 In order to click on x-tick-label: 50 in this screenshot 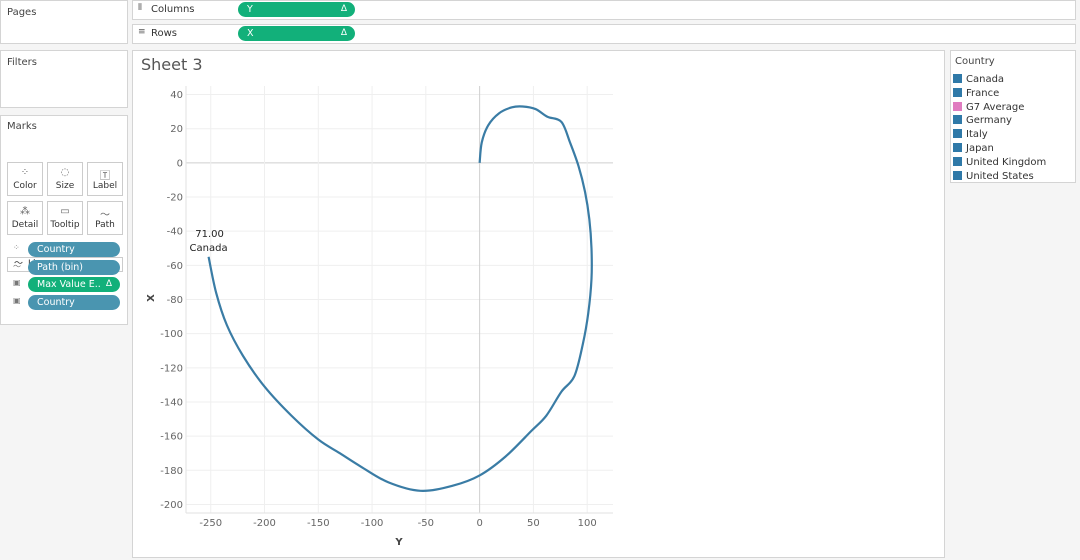, I will do `click(533, 523)`.